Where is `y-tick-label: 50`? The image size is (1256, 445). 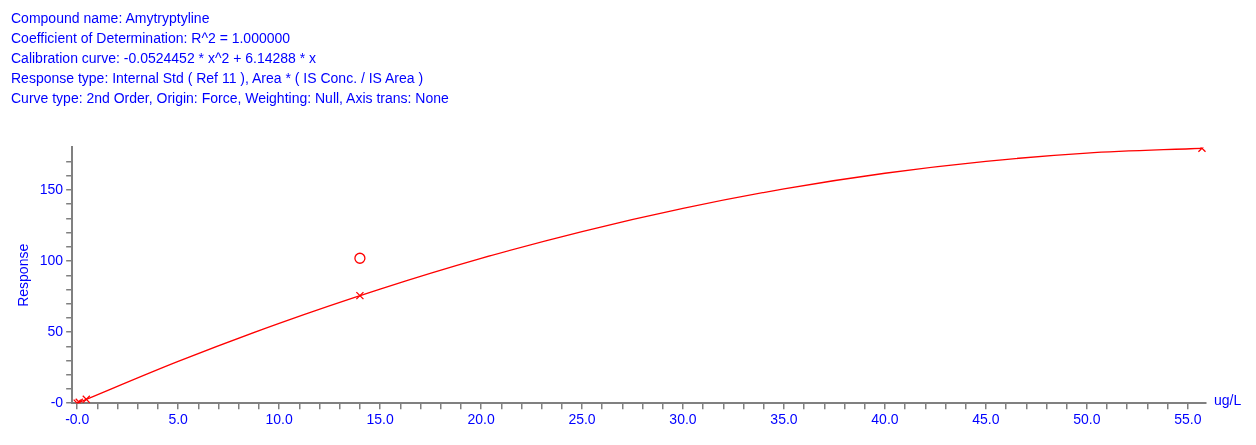
y-tick-label: 50 is located at coordinates (55, 331).